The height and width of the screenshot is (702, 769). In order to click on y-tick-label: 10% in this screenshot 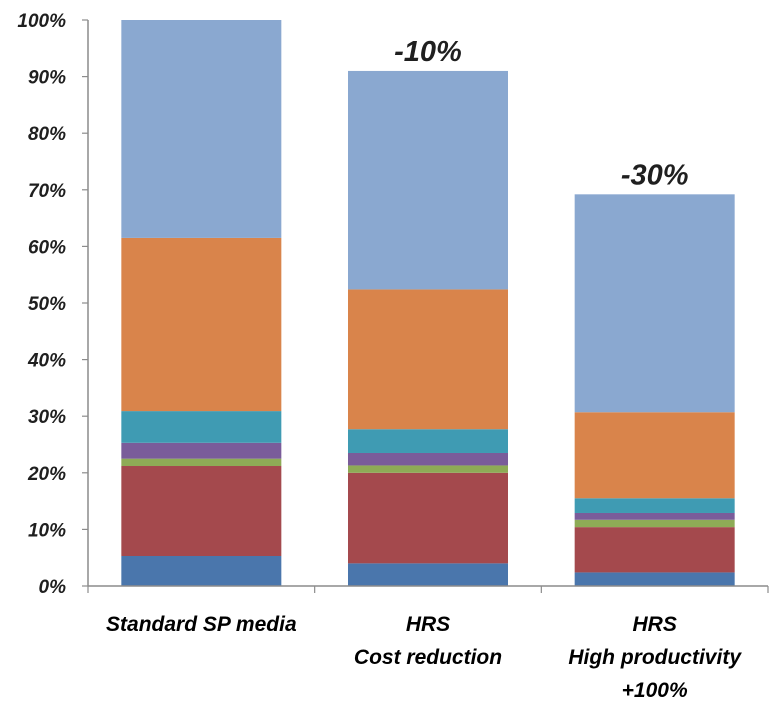, I will do `click(47, 530)`.